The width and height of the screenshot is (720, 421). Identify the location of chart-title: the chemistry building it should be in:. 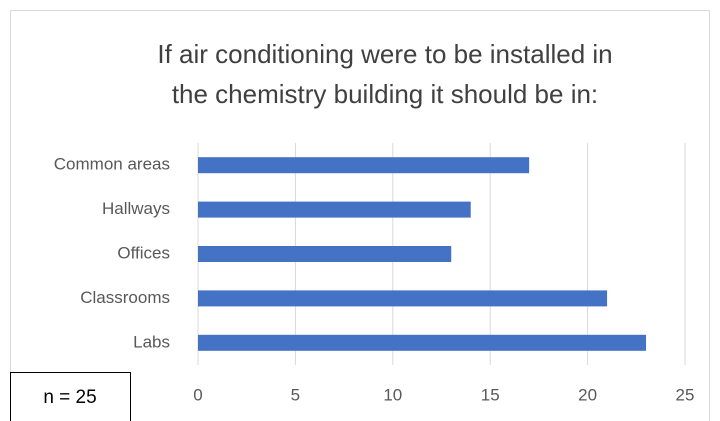
(385, 94).